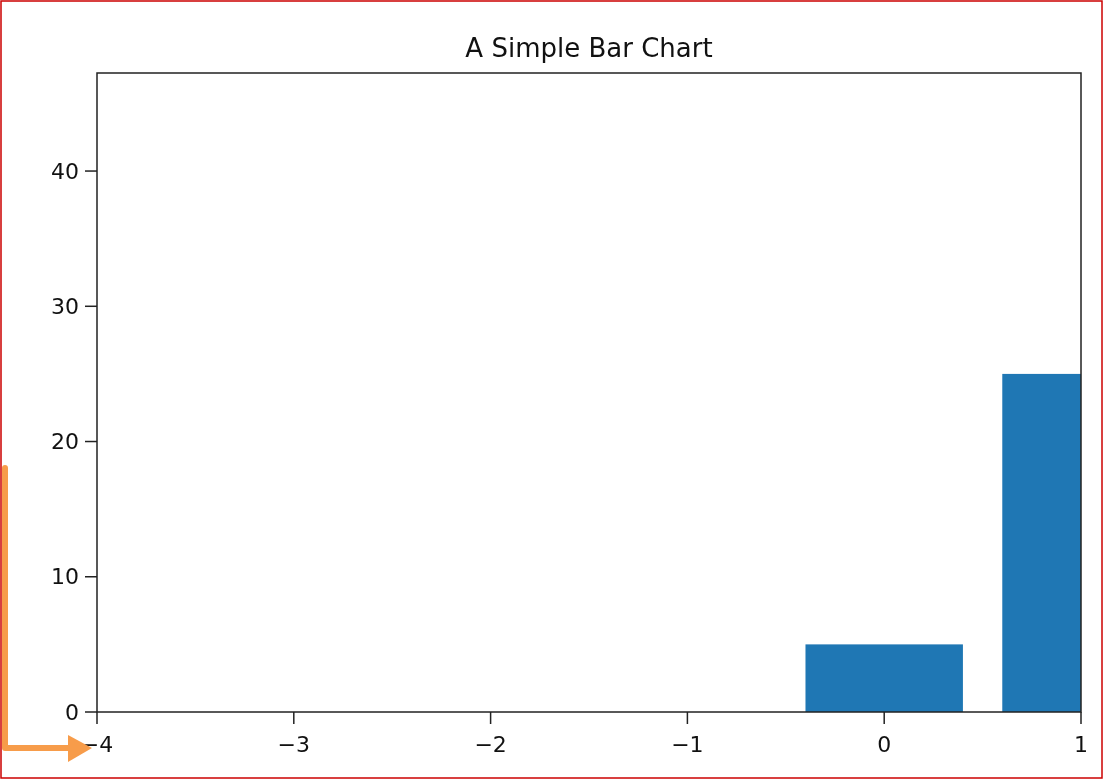 Image resolution: width=1103 pixels, height=779 pixels. Describe the element at coordinates (65, 577) in the screenshot. I see `y-tick-label: 10` at that location.